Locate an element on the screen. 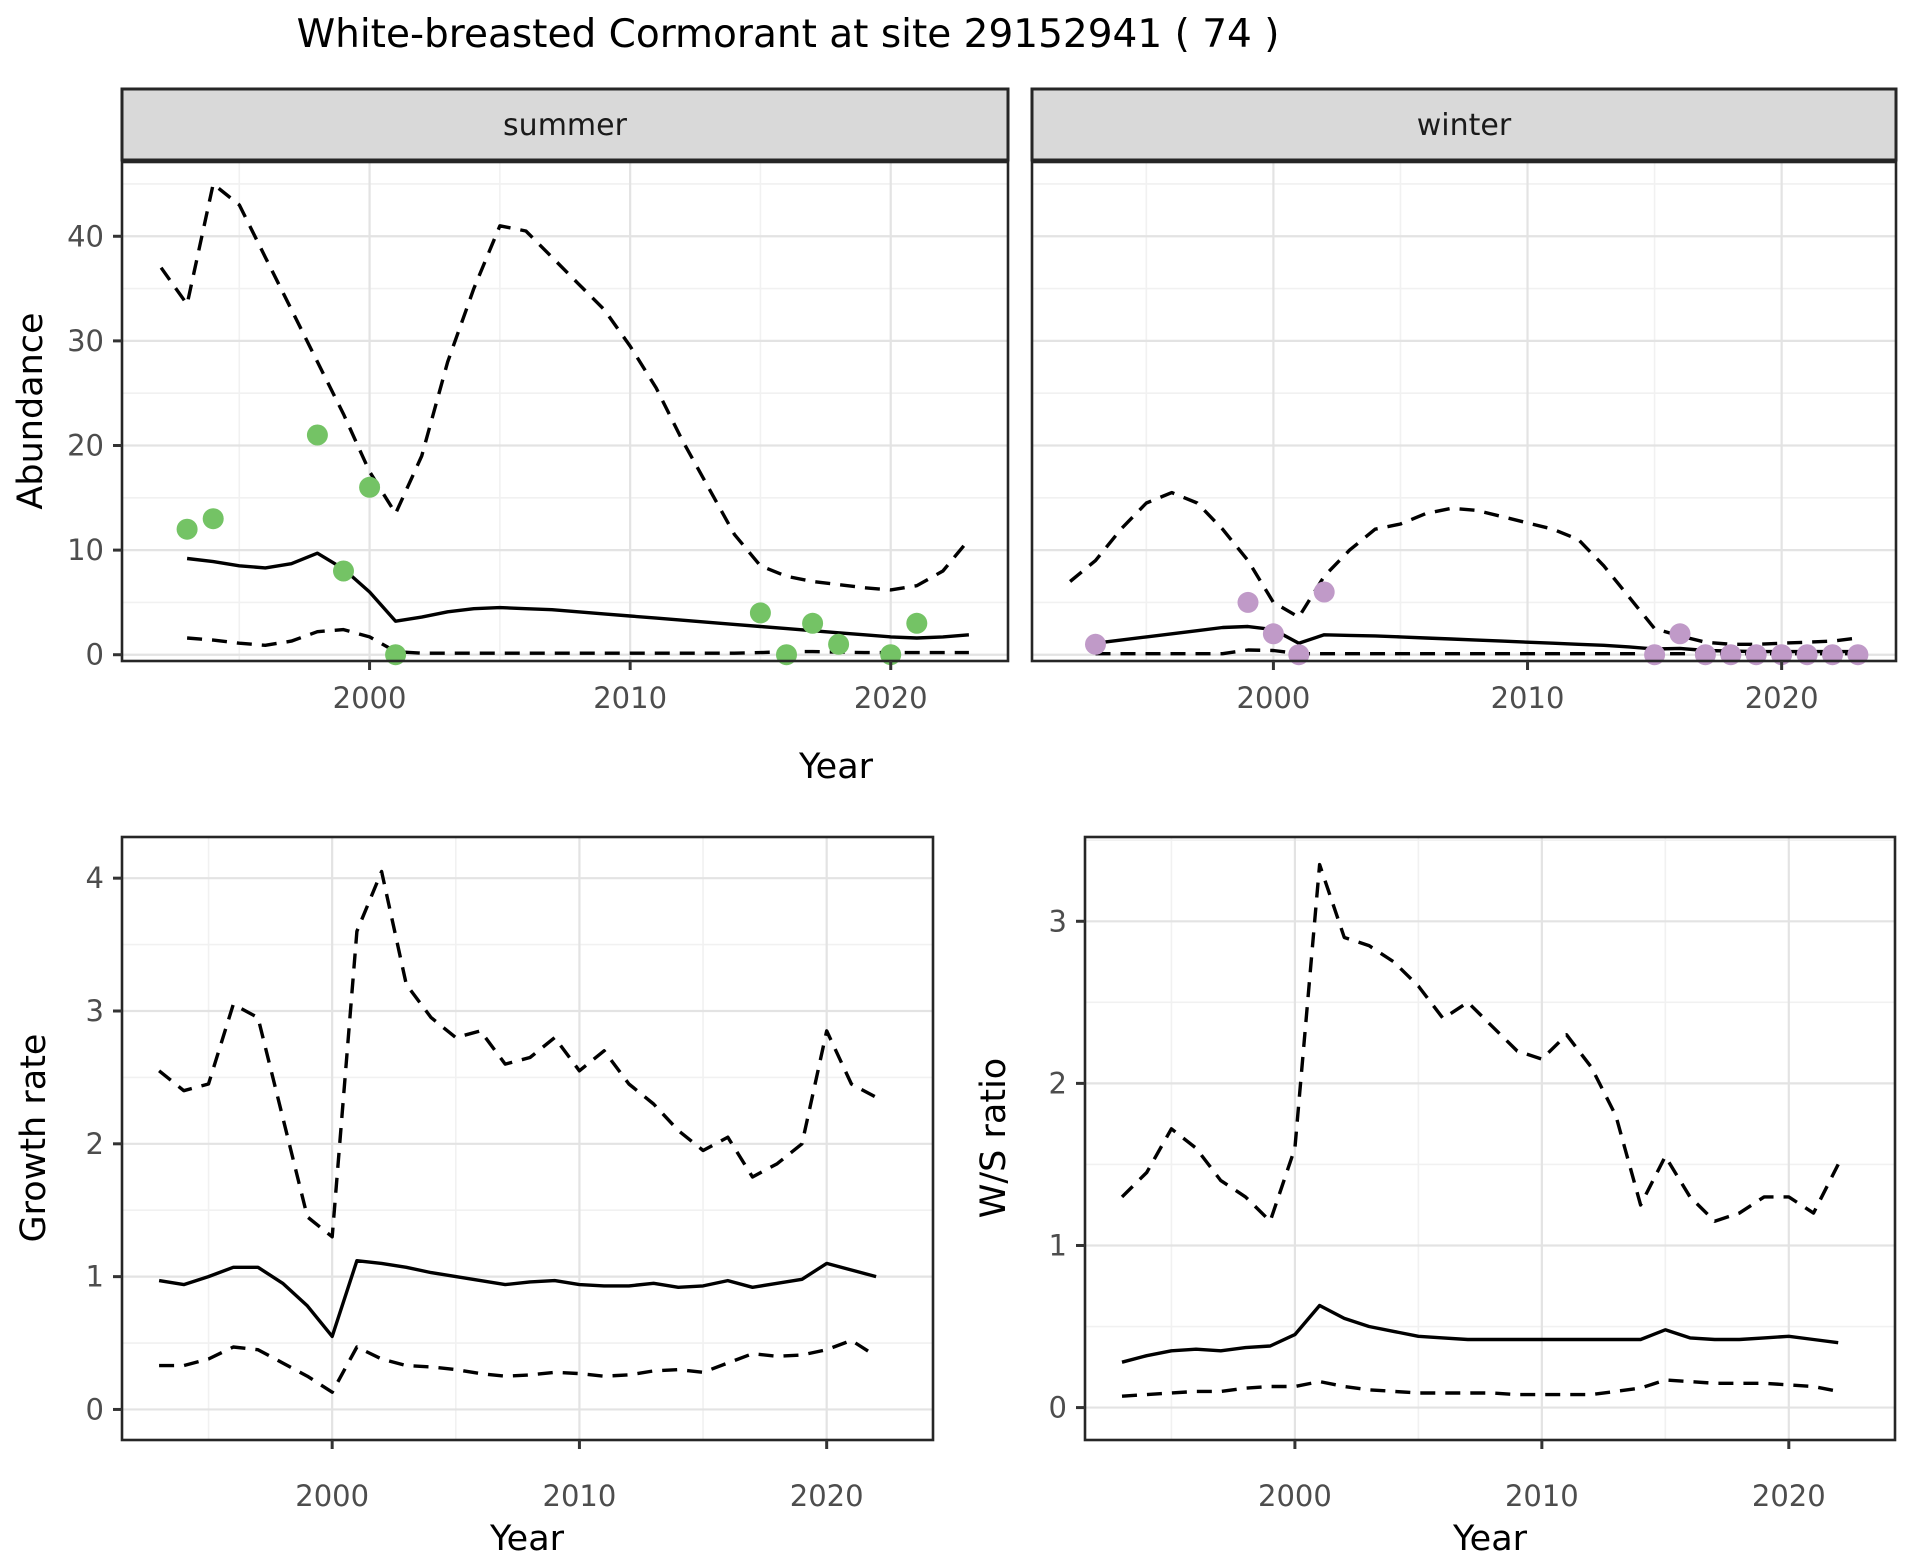 Image resolution: width=1920 pixels, height=1560 pixels. facet-strip-label-summer: summer is located at coordinates (565, 125).